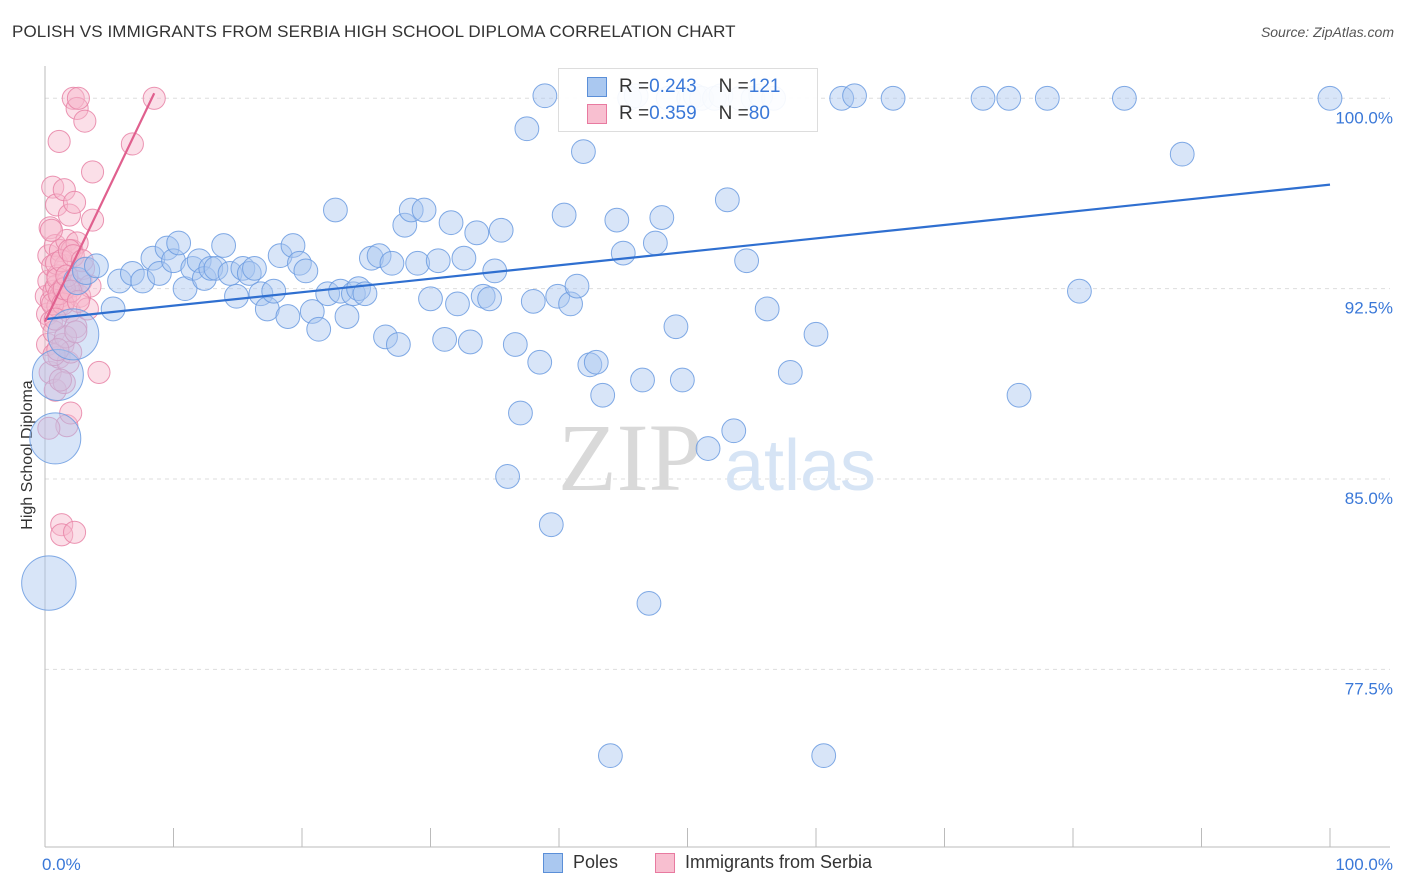  Describe the element at coordinates (634, 86) in the screenshot. I see `legend-r-label: R =` at that location.